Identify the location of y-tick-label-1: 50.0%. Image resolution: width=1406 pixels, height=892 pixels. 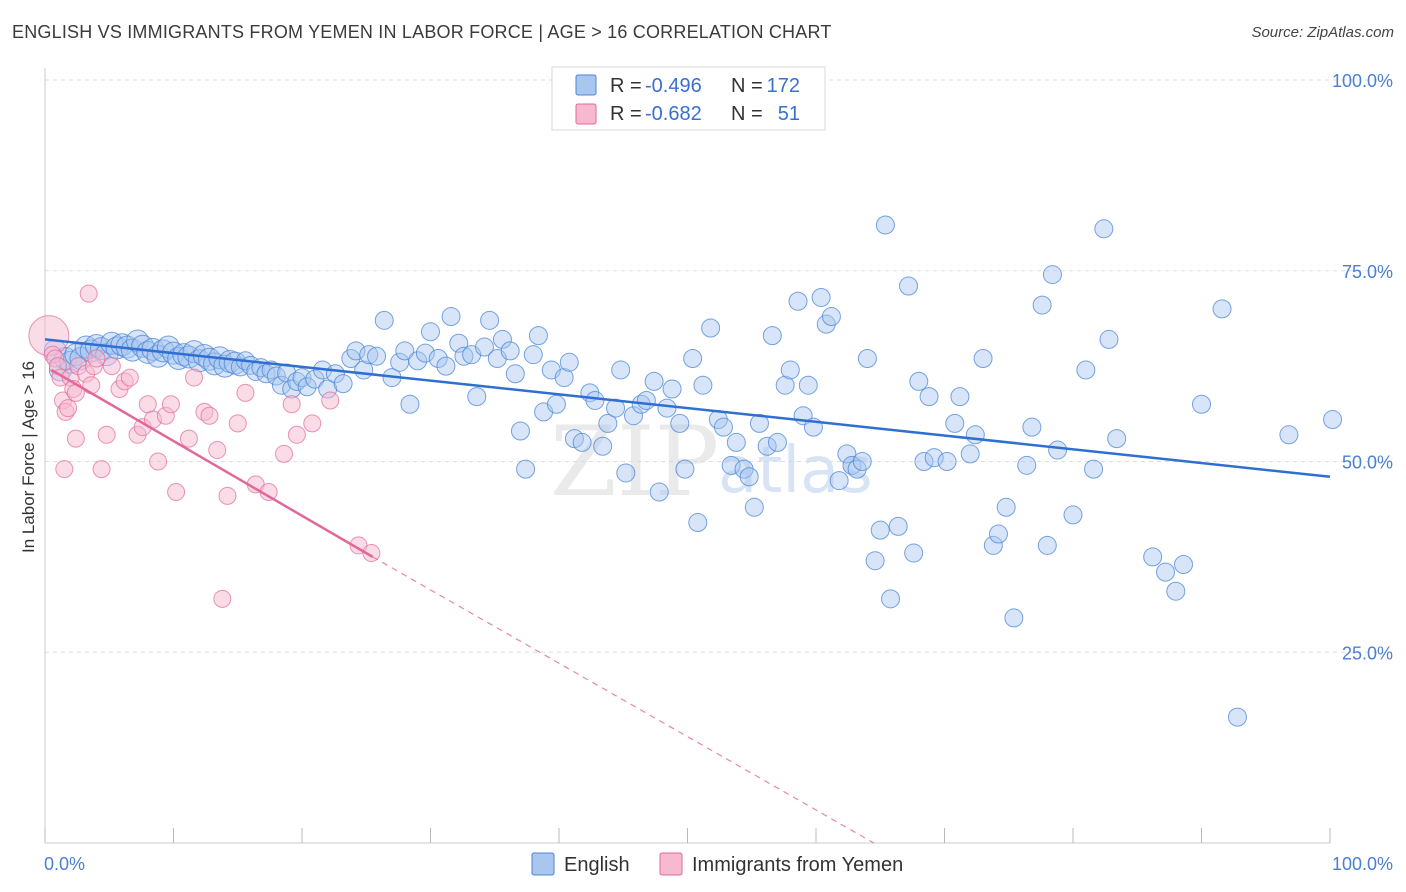
(1367, 463).